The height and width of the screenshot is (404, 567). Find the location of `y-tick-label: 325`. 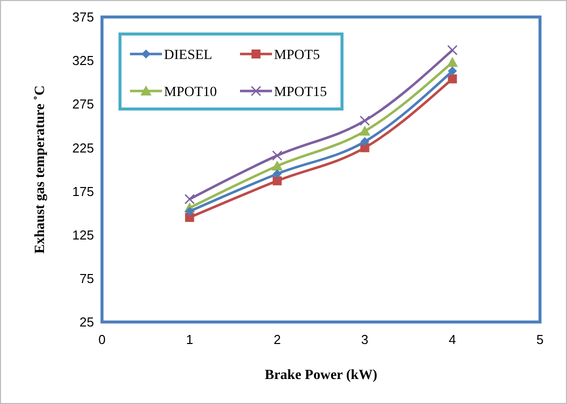

y-tick-label: 325 is located at coordinates (83, 60).